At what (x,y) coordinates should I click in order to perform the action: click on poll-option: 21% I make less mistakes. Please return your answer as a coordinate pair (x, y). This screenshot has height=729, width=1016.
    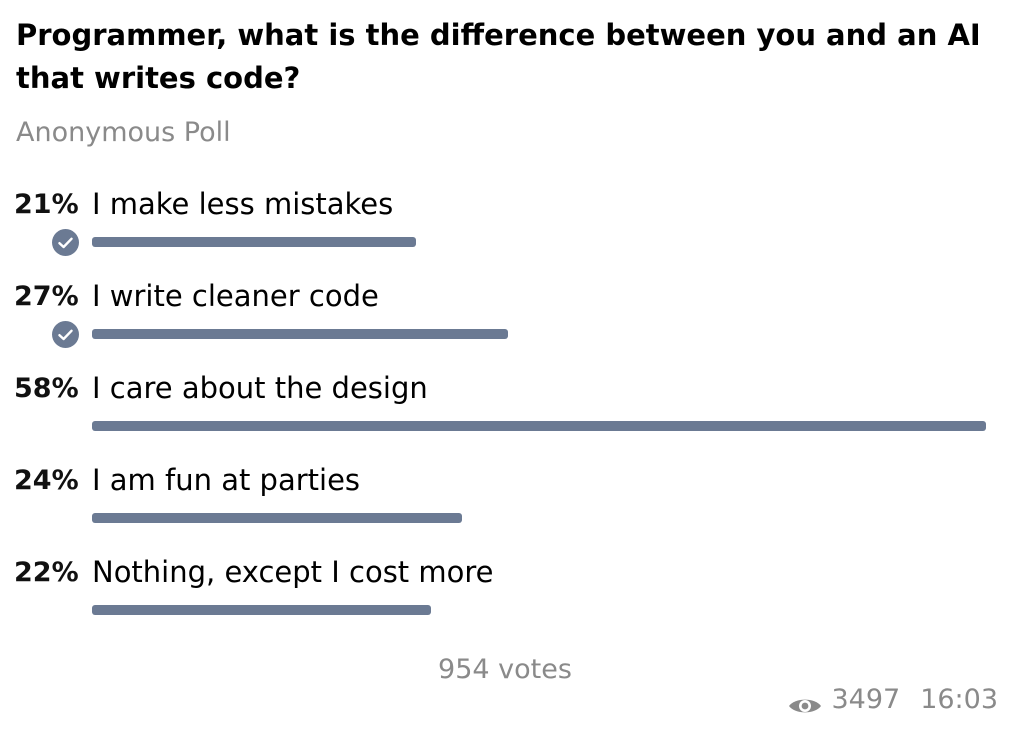
    Looking at the image, I should click on (508, 228).